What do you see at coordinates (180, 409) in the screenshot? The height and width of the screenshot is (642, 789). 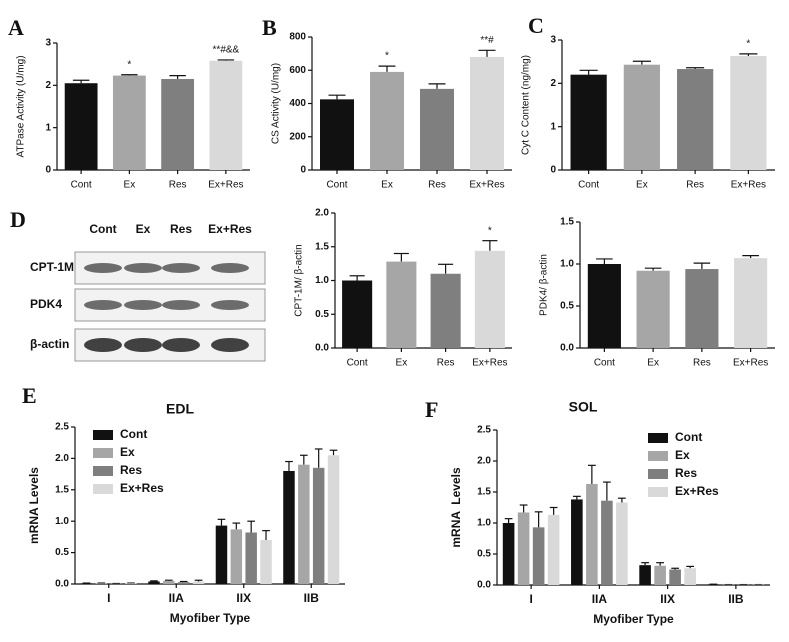 I see `chart-title: EDL` at bounding box center [180, 409].